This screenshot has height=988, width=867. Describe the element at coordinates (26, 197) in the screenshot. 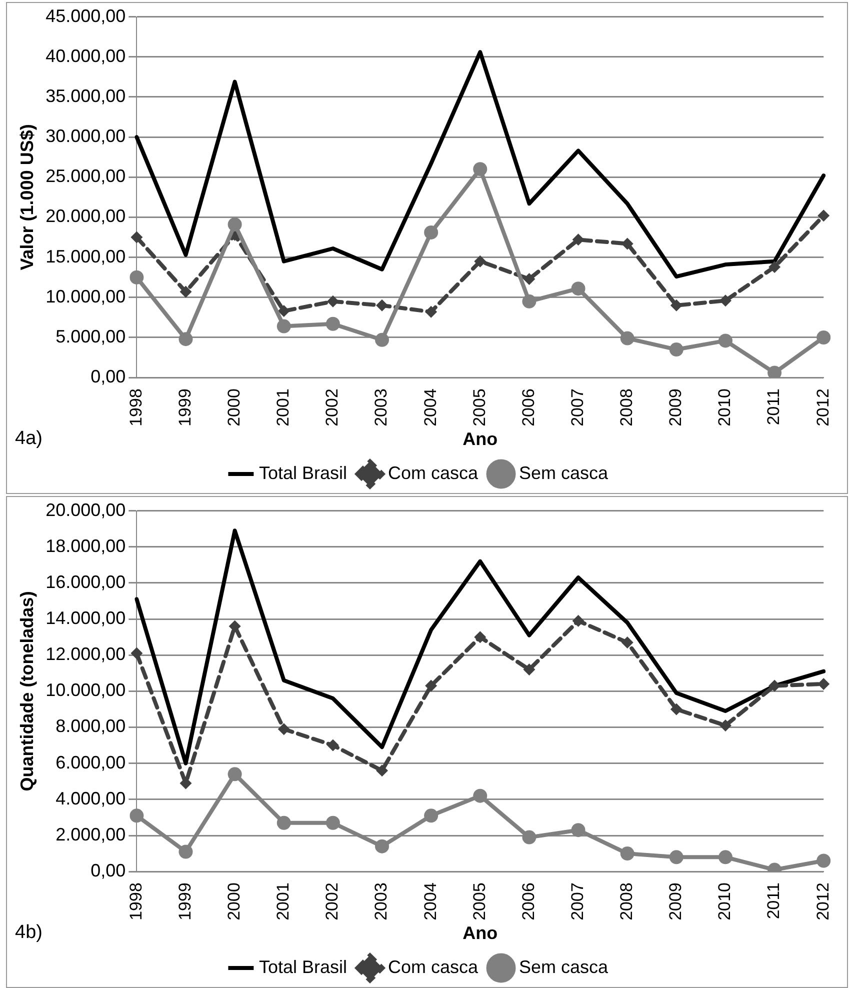

I see `y-axis-title: Valor (1.000 US$)` at that location.